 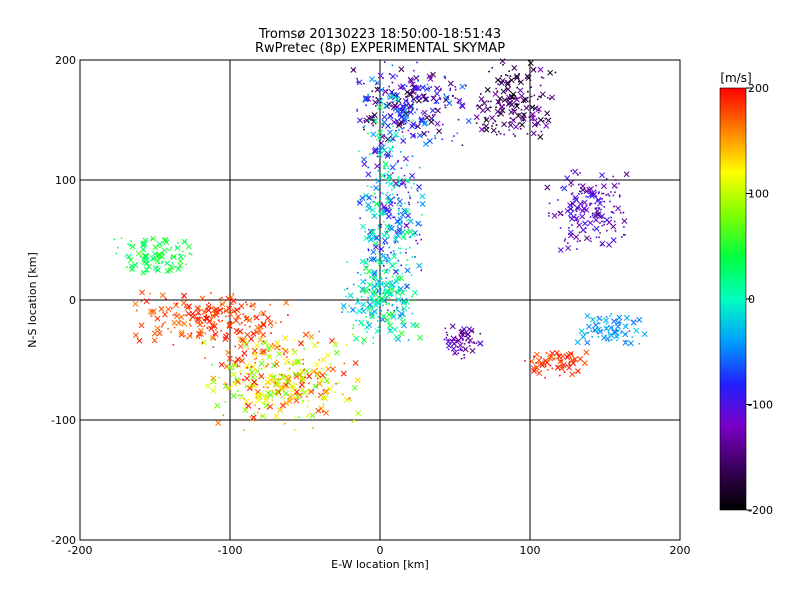 I want to click on chart-subtitle: RwPretec (8p) EXPERIMENTAL SKYMAP, so click(x=380, y=48).